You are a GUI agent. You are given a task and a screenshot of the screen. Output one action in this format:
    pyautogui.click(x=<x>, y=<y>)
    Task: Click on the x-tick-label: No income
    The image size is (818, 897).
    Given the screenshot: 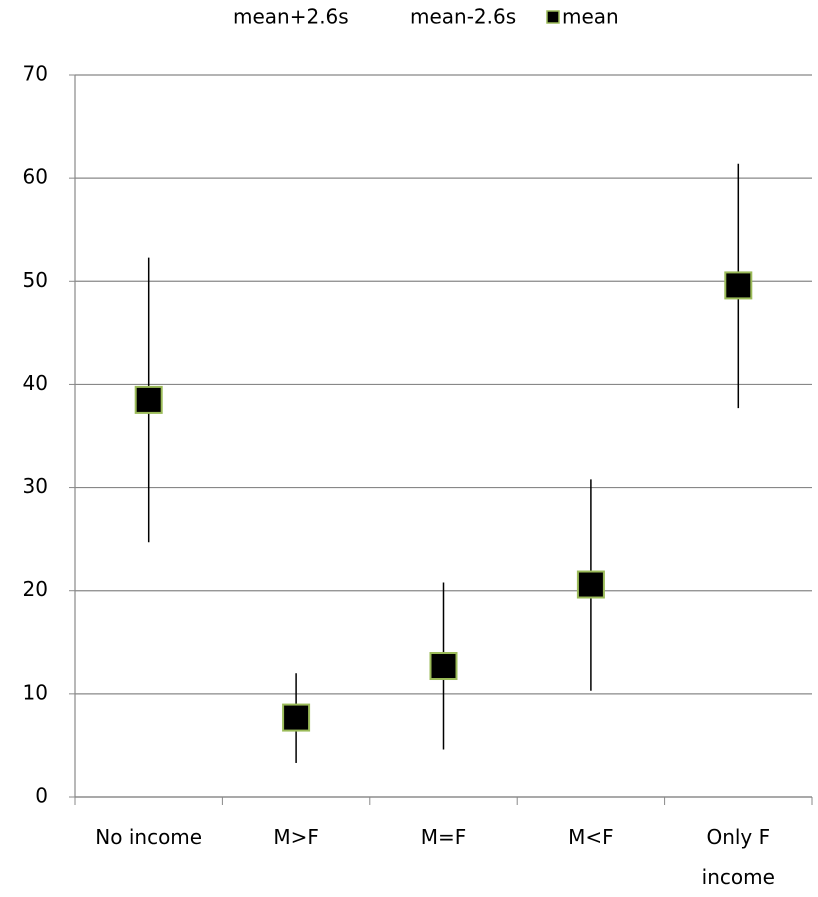 What is the action you would take?
    pyautogui.click(x=149, y=837)
    